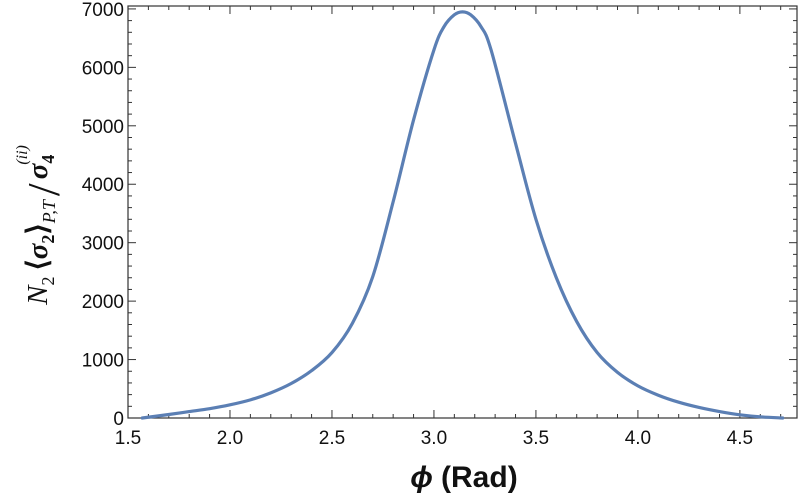 The width and height of the screenshot is (800, 494). What do you see at coordinates (38, 295) in the screenshot?
I see `y-label-N: N` at bounding box center [38, 295].